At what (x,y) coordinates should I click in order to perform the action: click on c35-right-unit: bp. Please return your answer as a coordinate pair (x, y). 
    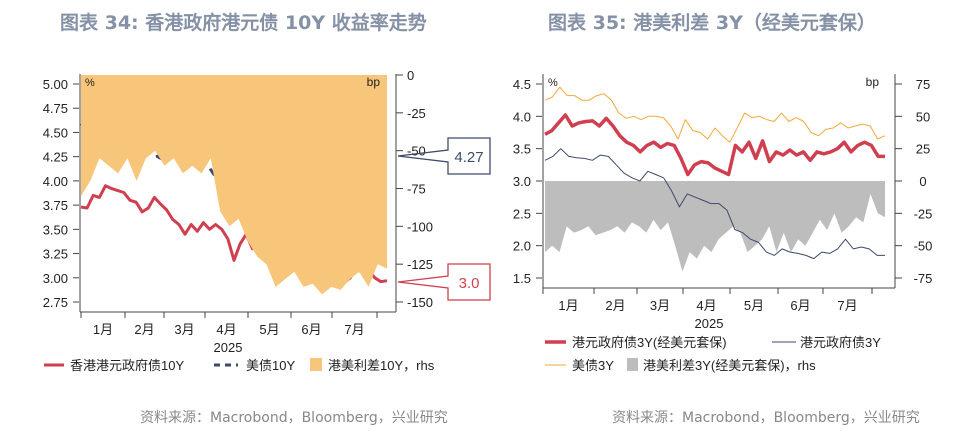
    Looking at the image, I should click on (873, 82).